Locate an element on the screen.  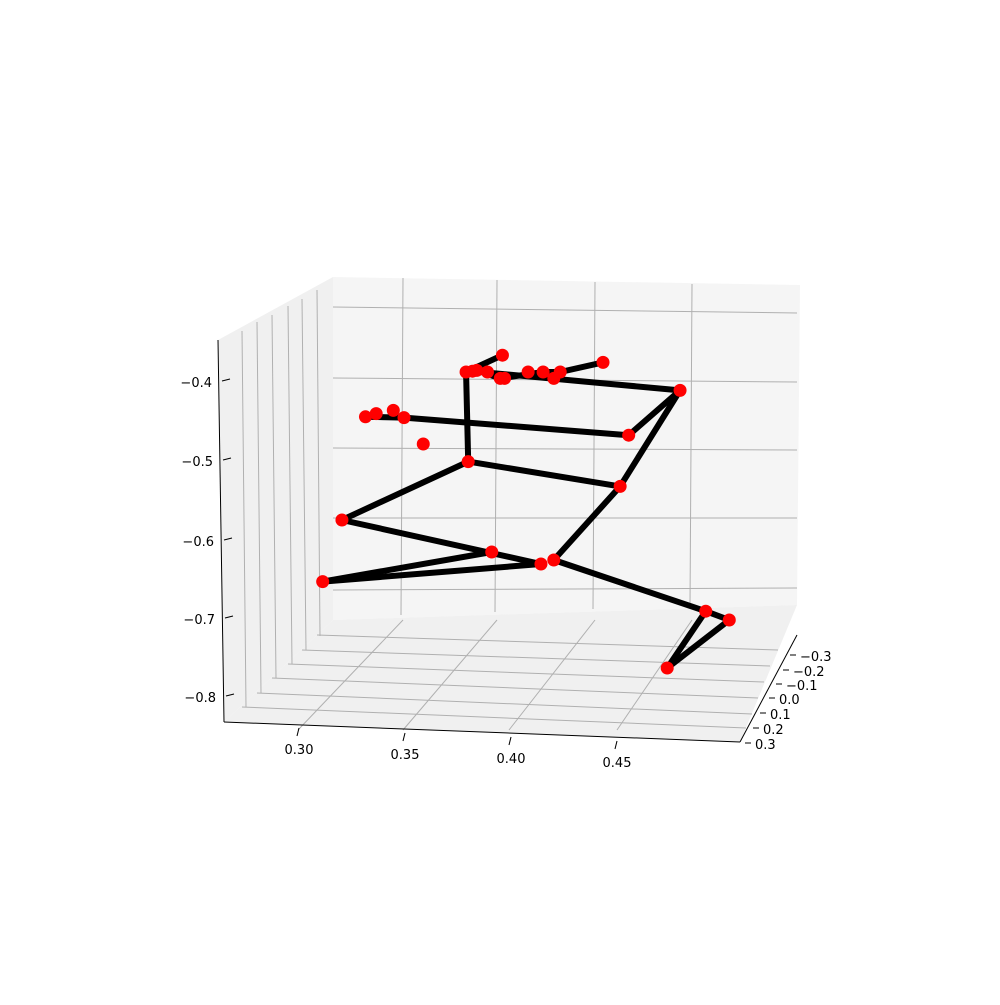
z-tick-label: −0.7 is located at coordinates (199, 620).